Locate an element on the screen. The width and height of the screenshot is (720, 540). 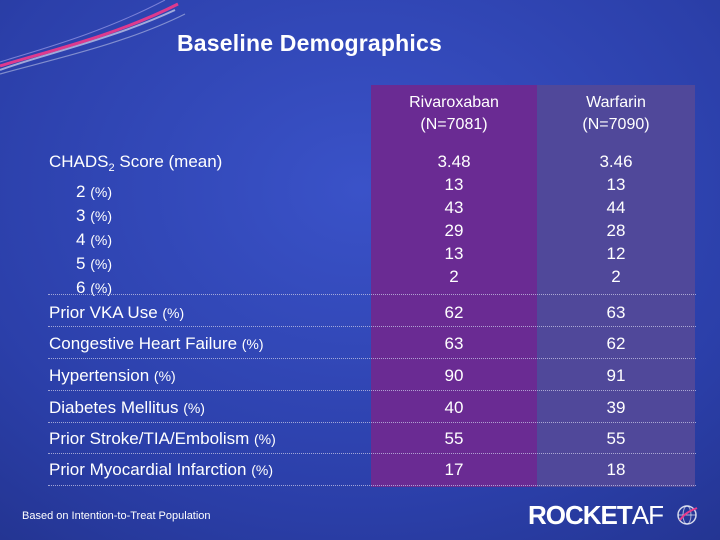
cell-value: 18 is located at coordinates (616, 469).